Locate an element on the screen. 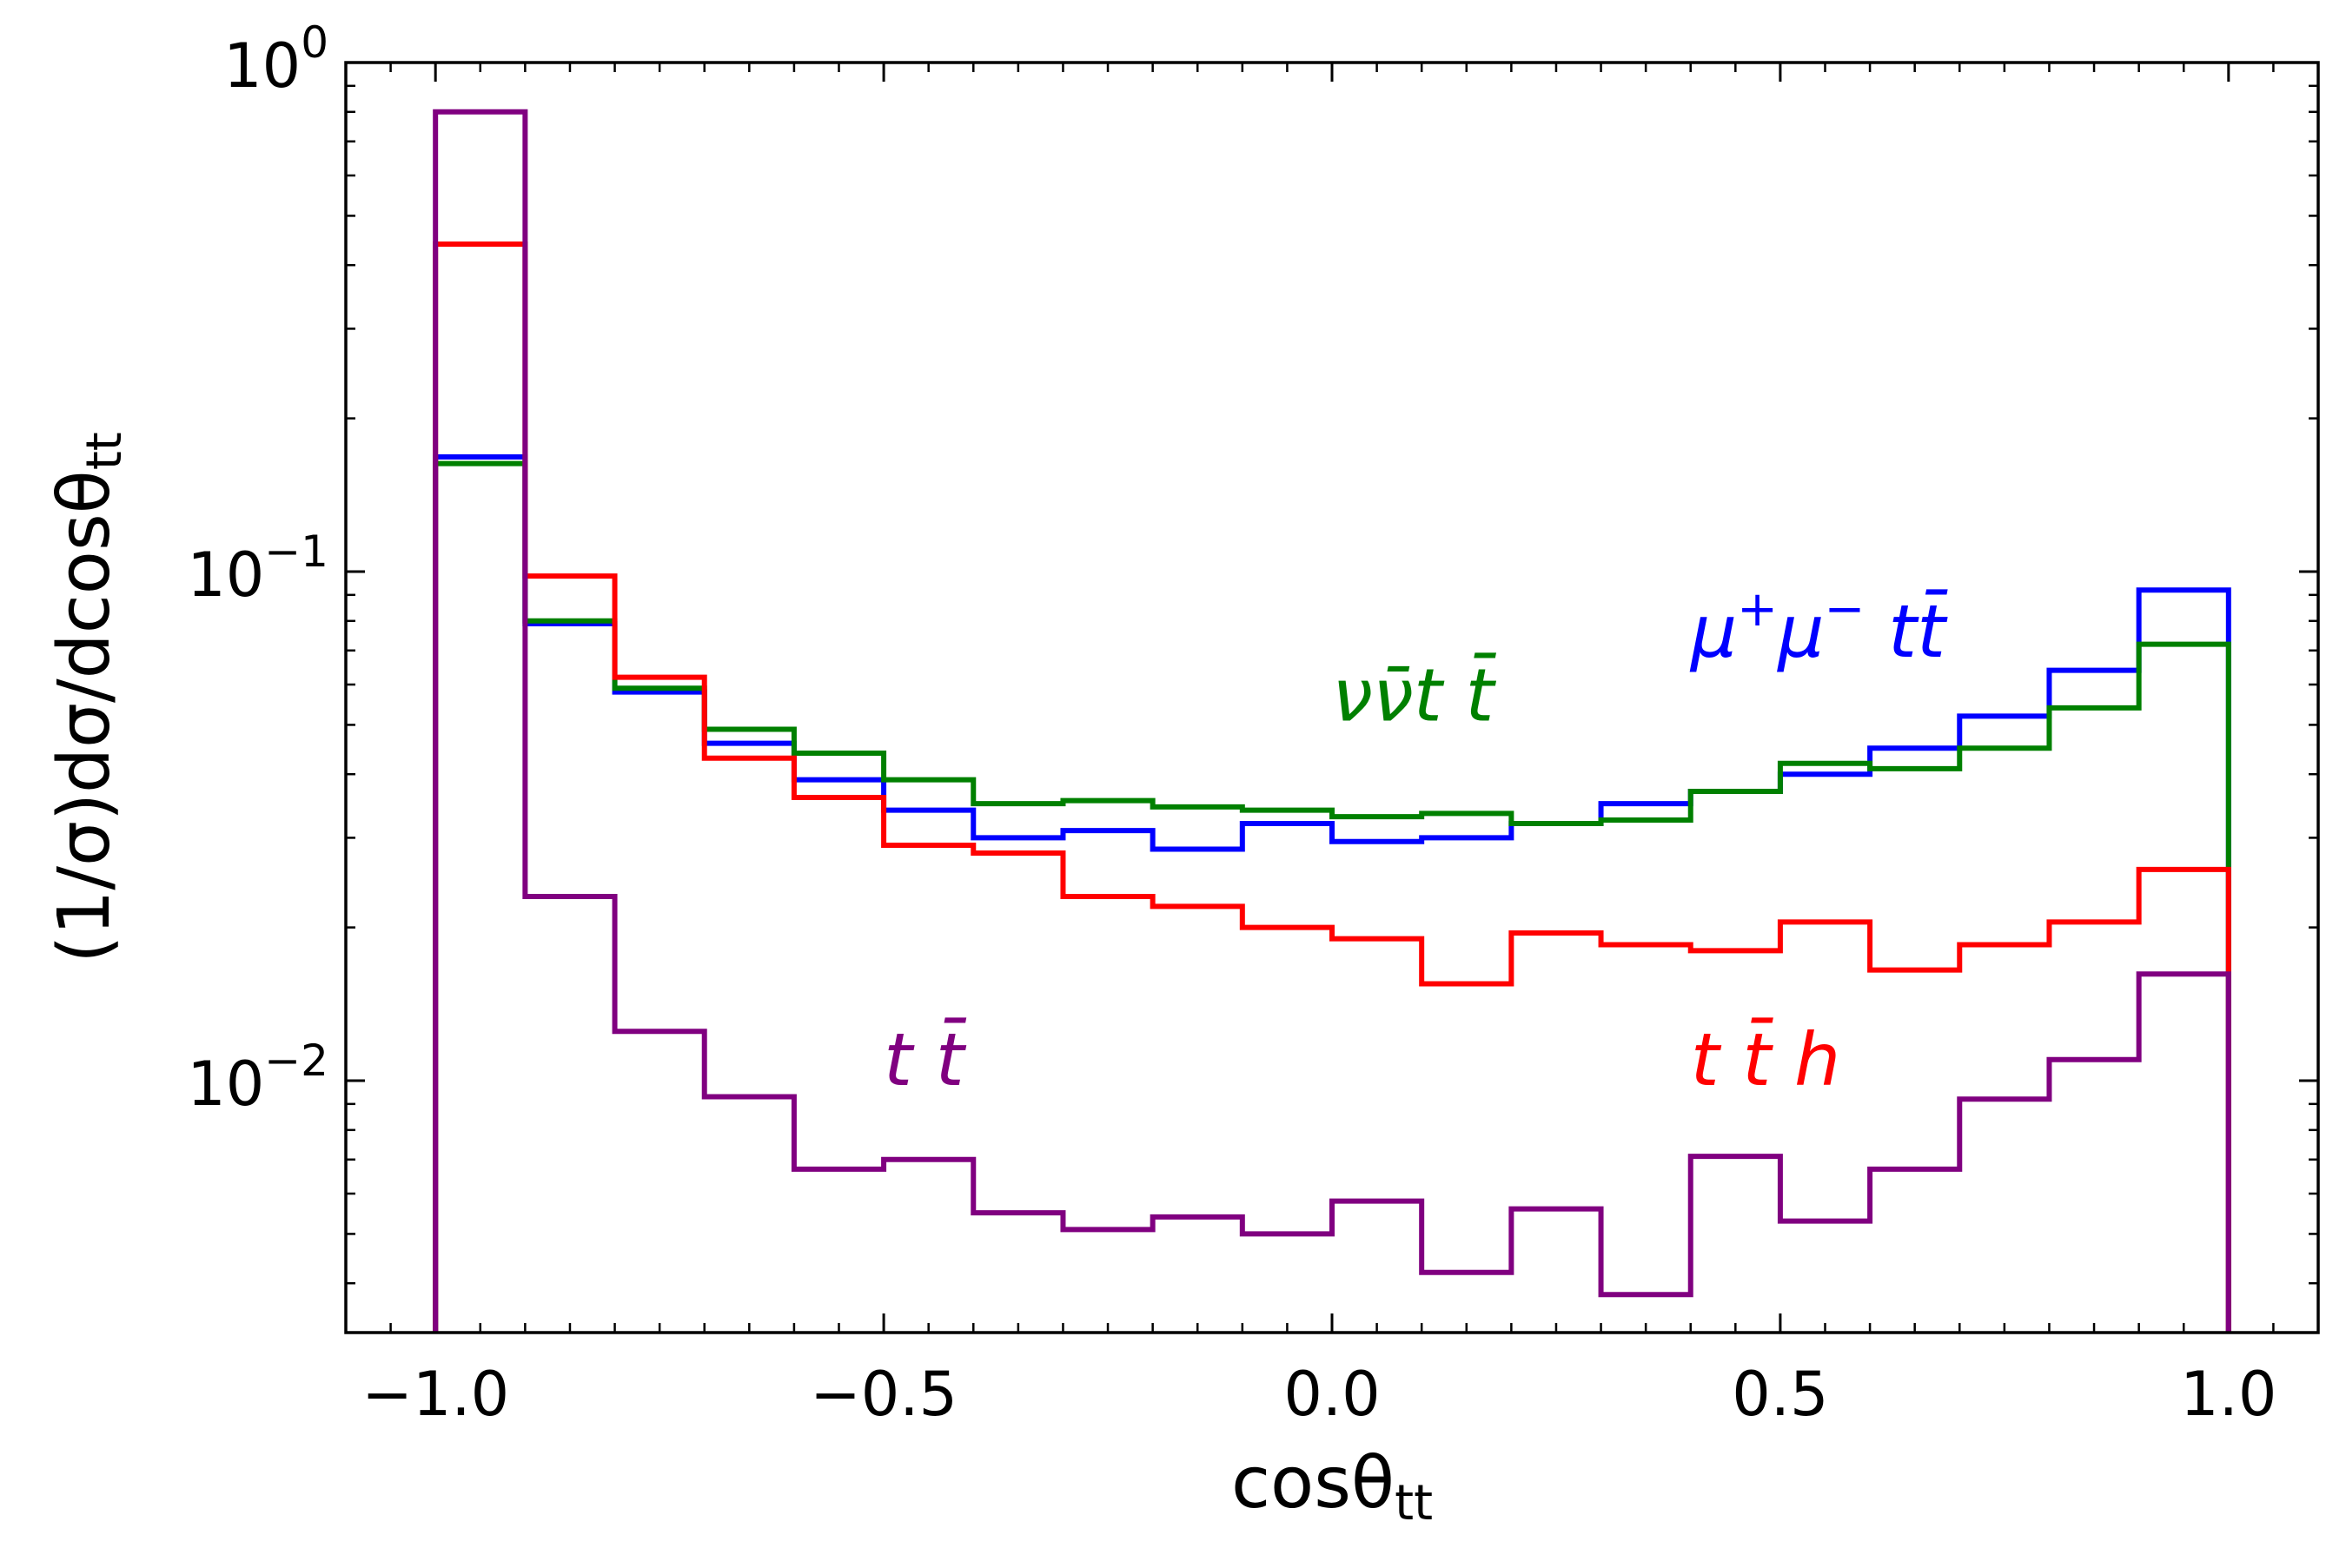 The image size is (2346, 1568). series-label-nunu_tt: νν̄t t̄ is located at coordinates (1415, 695).